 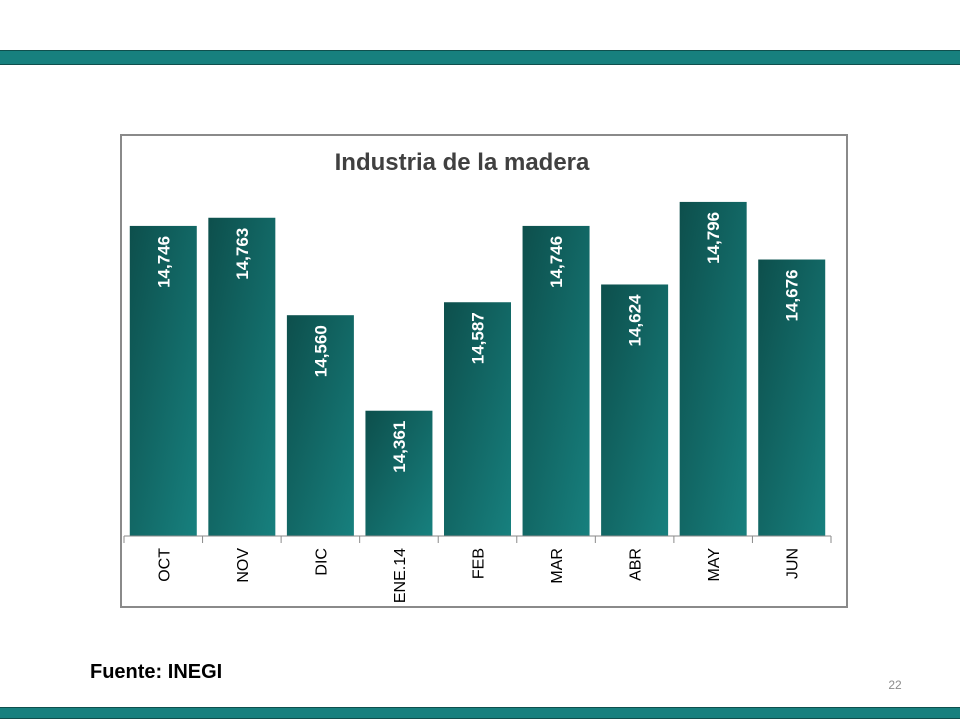 I want to click on page-number: 22, so click(x=895, y=685).